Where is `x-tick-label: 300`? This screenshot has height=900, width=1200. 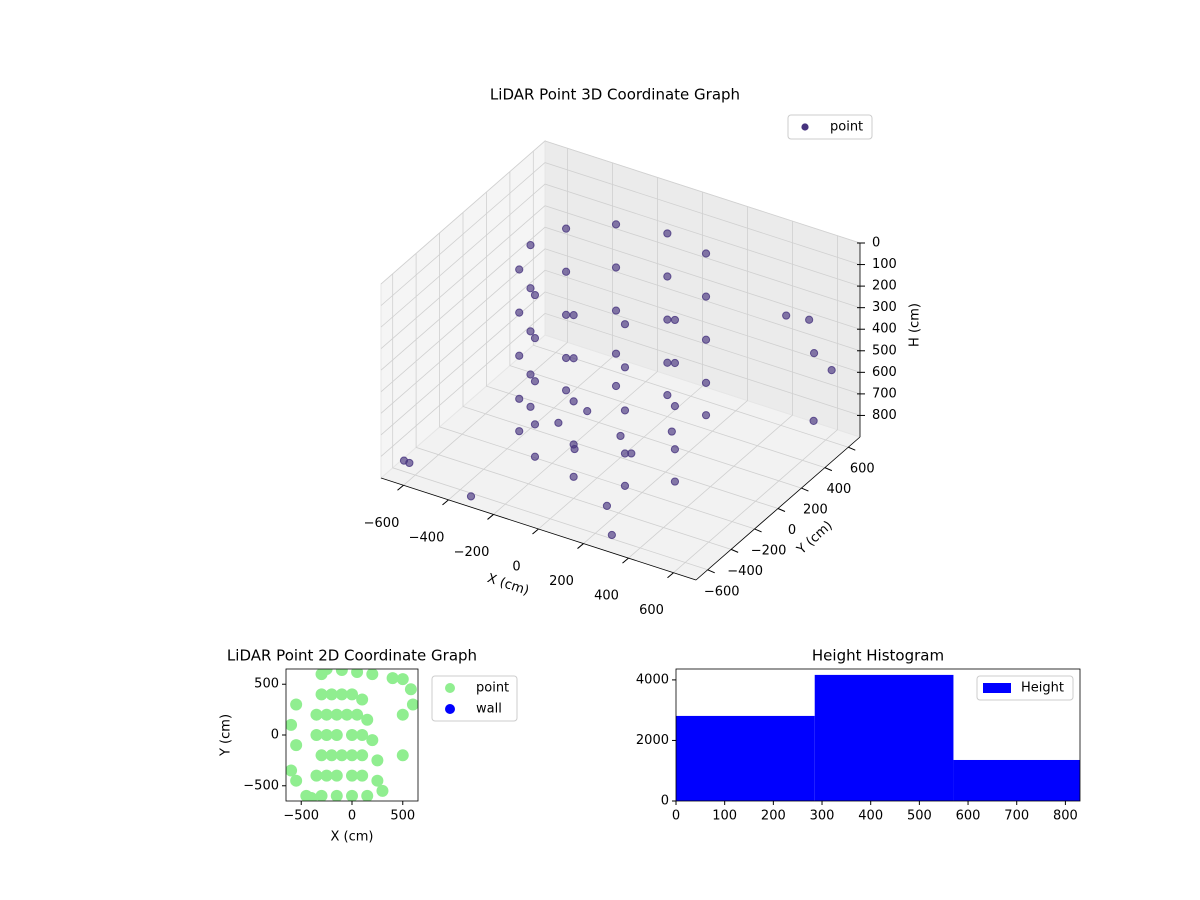
x-tick-label: 300 is located at coordinates (822, 816).